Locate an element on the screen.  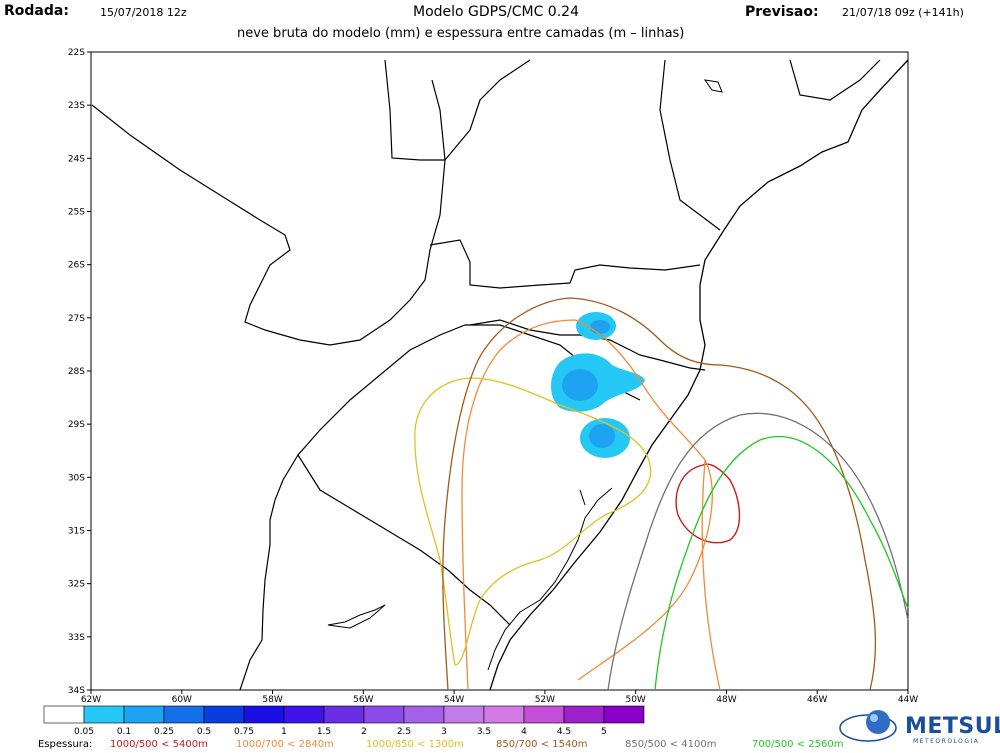
previsao-label: Previsao: is located at coordinates (782, 12).